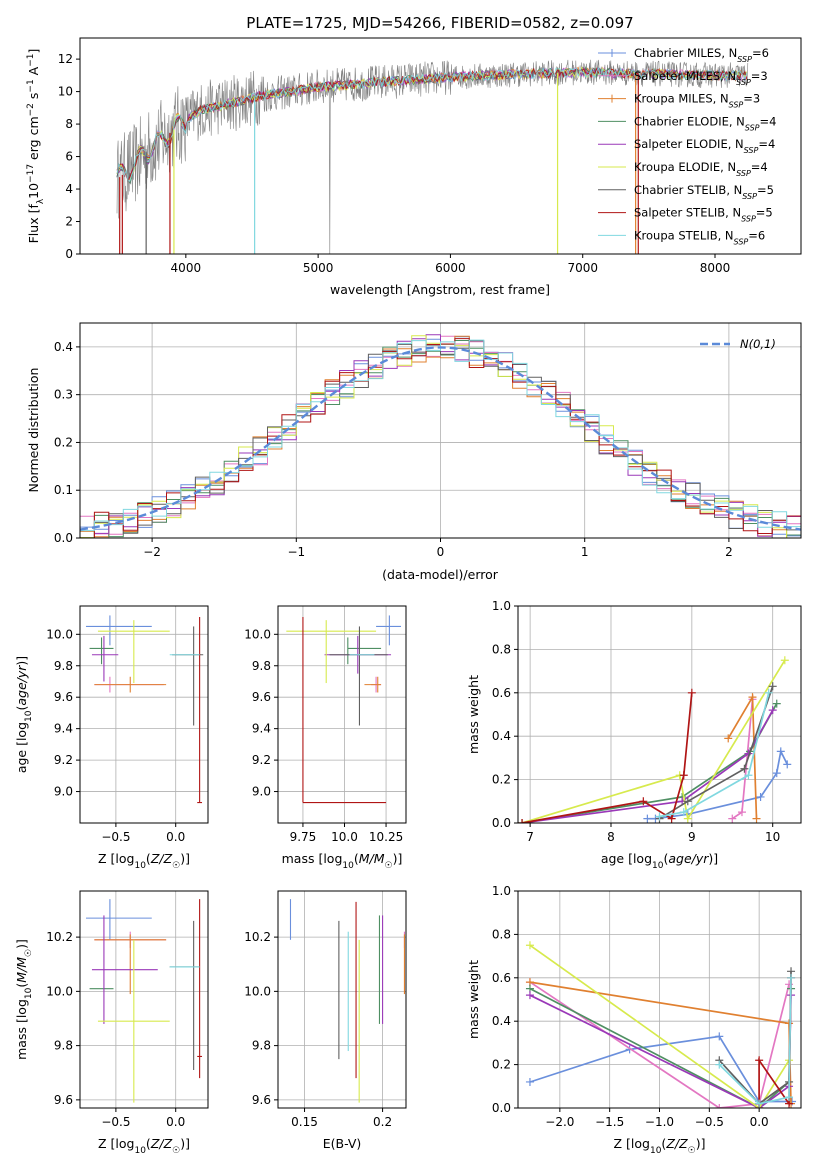 This screenshot has width=819, height=1170. What do you see at coordinates (530, 837) in the screenshot?
I see `tick-label-x: 7` at bounding box center [530, 837].